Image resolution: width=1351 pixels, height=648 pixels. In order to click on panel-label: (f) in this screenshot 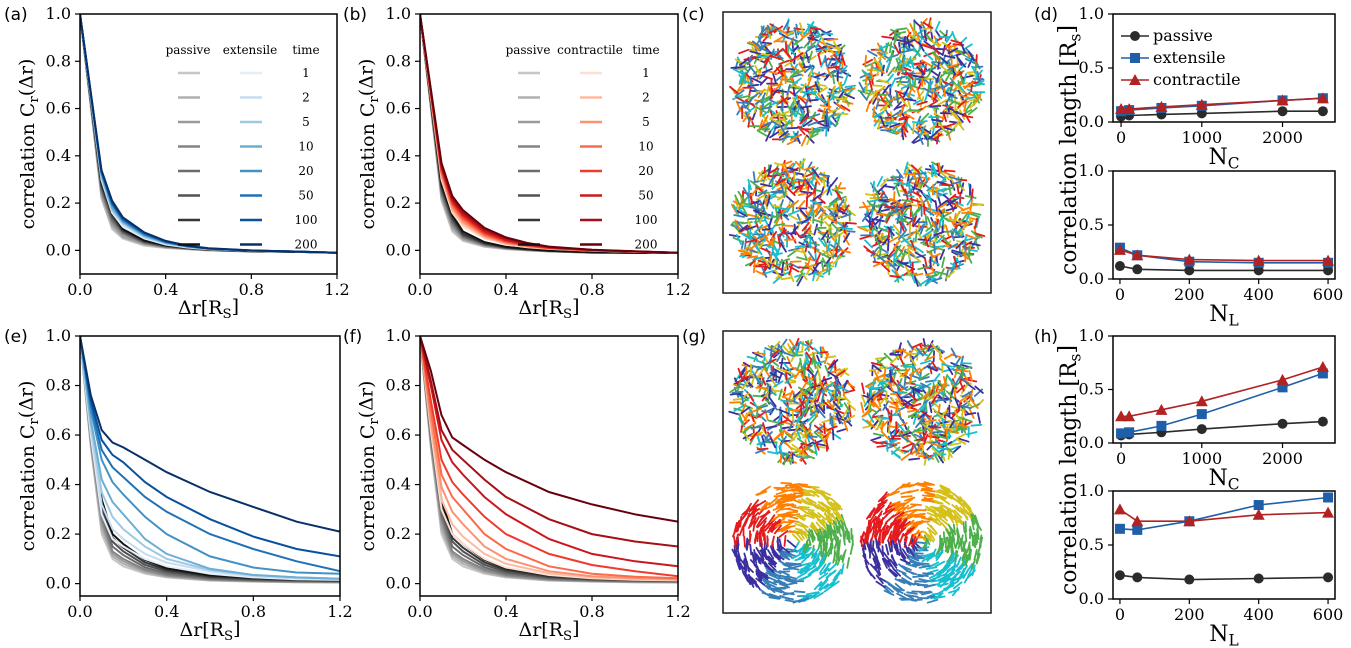, I will do `click(352, 337)`.